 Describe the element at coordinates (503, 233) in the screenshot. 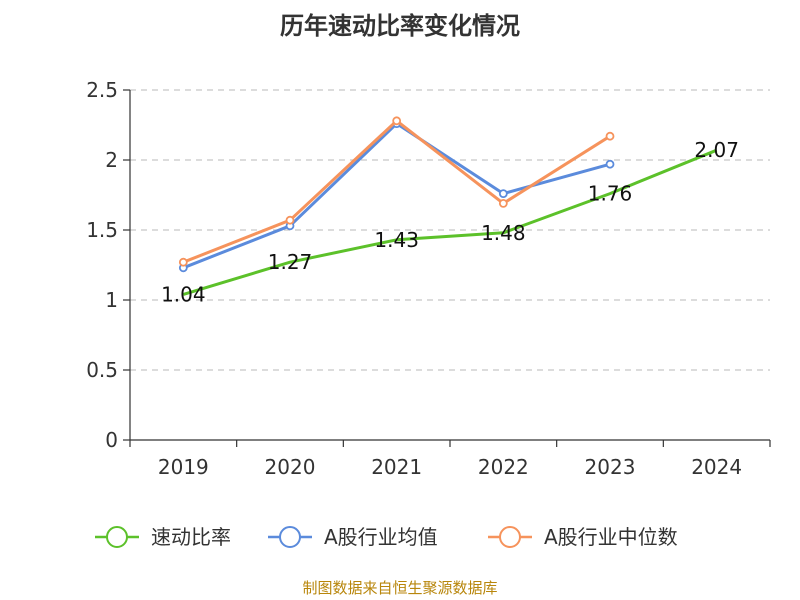

I see `data-label: 1.48` at that location.